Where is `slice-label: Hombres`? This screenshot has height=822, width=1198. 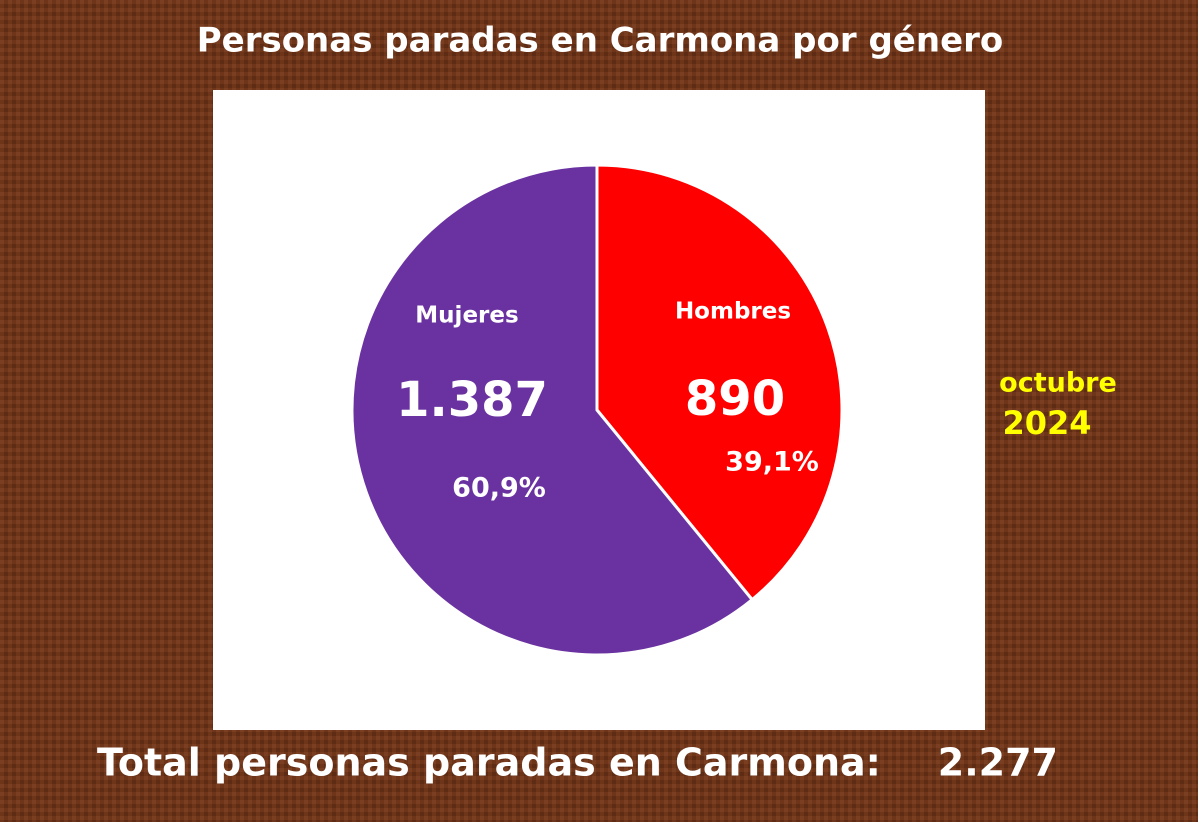
slice-label: Hombres is located at coordinates (733, 312).